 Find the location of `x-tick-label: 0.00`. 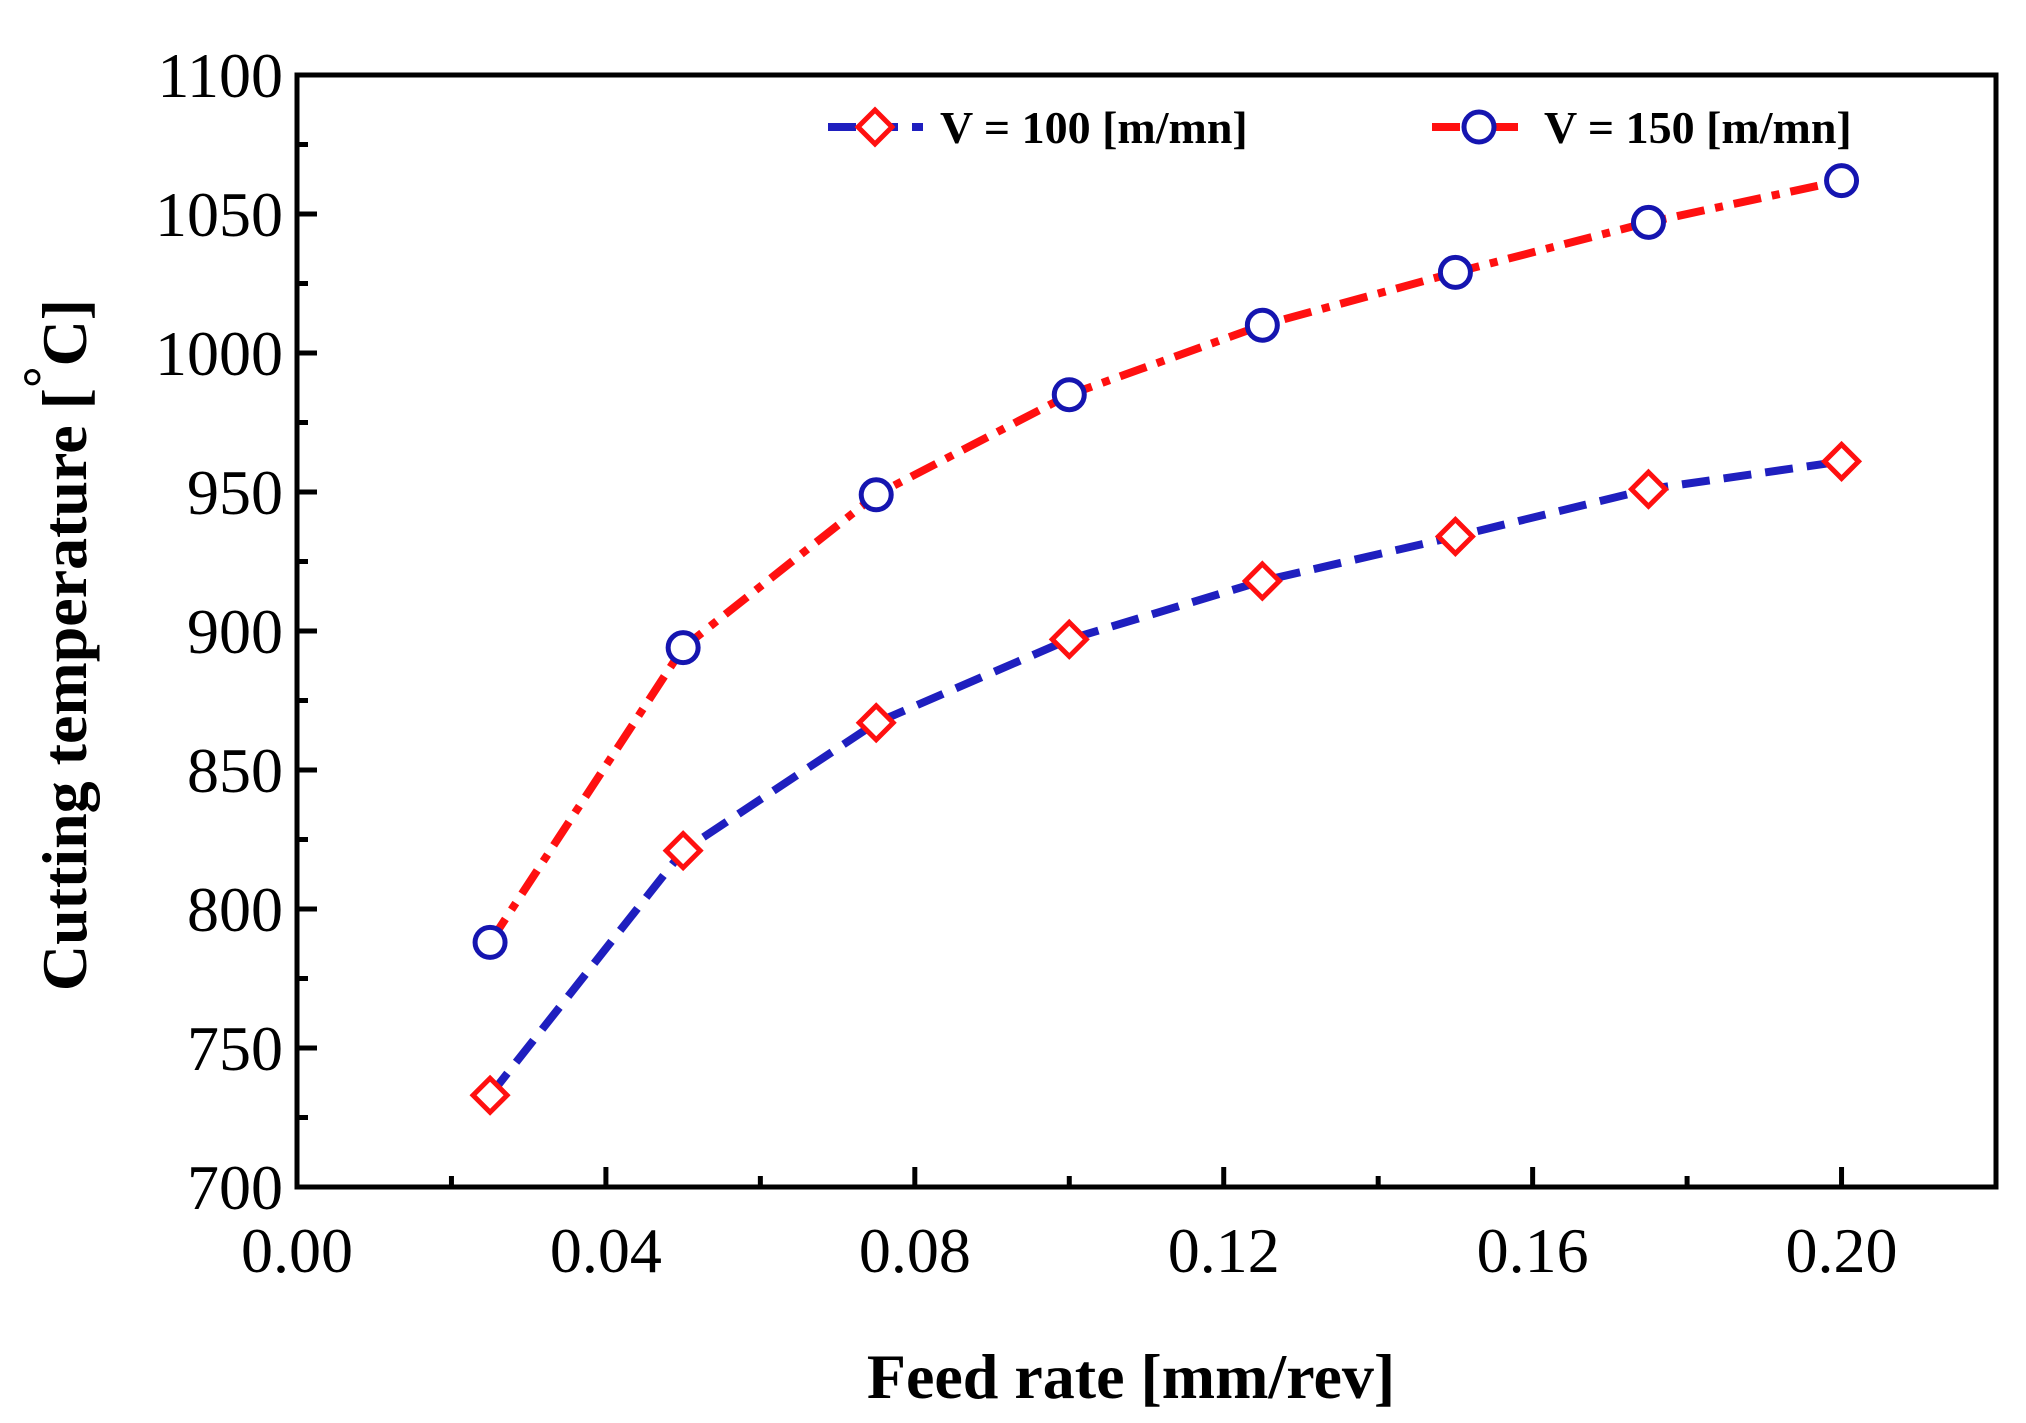

x-tick-label: 0.00 is located at coordinates (297, 1250).